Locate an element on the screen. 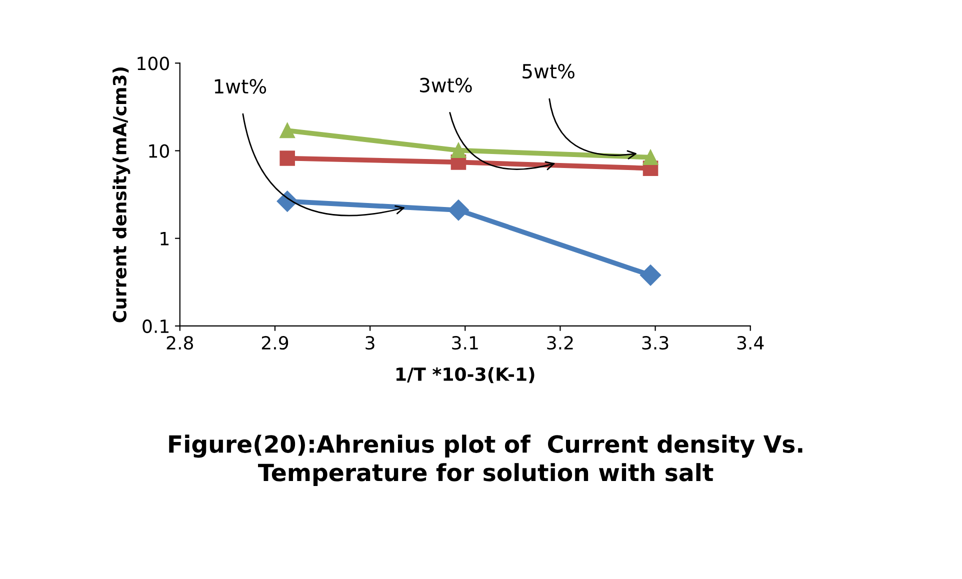  x-tick-label: 3.1 is located at coordinates (465, 343).